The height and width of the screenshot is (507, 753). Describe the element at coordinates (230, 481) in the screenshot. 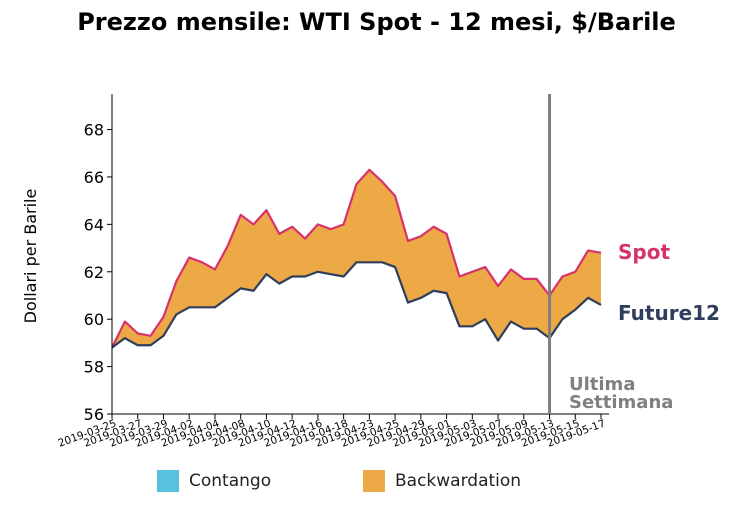

I see `legend-label-contango: Contango` at that location.